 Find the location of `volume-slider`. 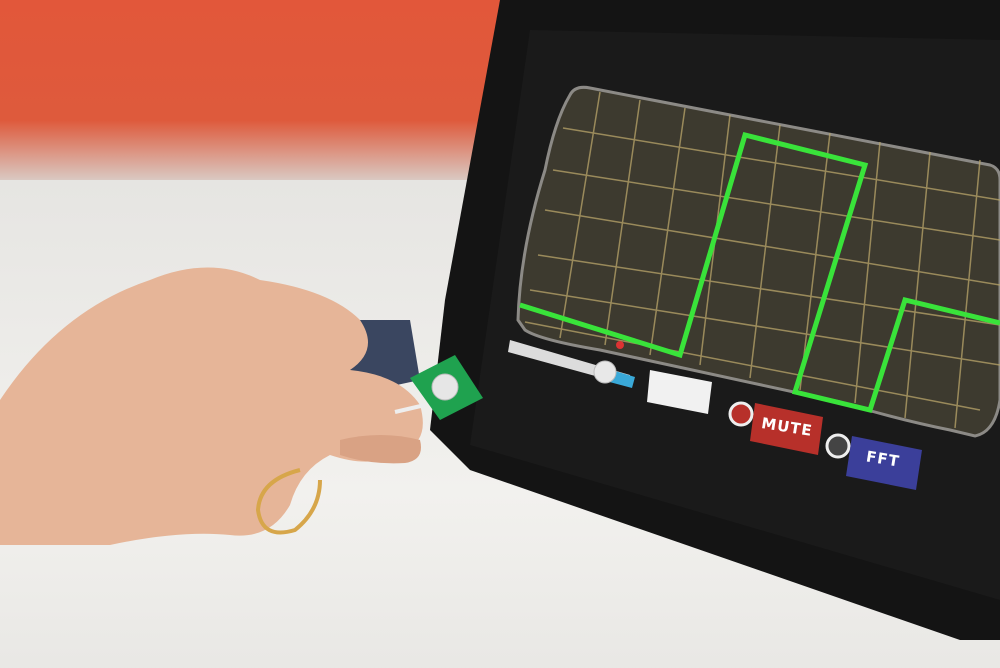

volume-slider is located at coordinates (571, 364).